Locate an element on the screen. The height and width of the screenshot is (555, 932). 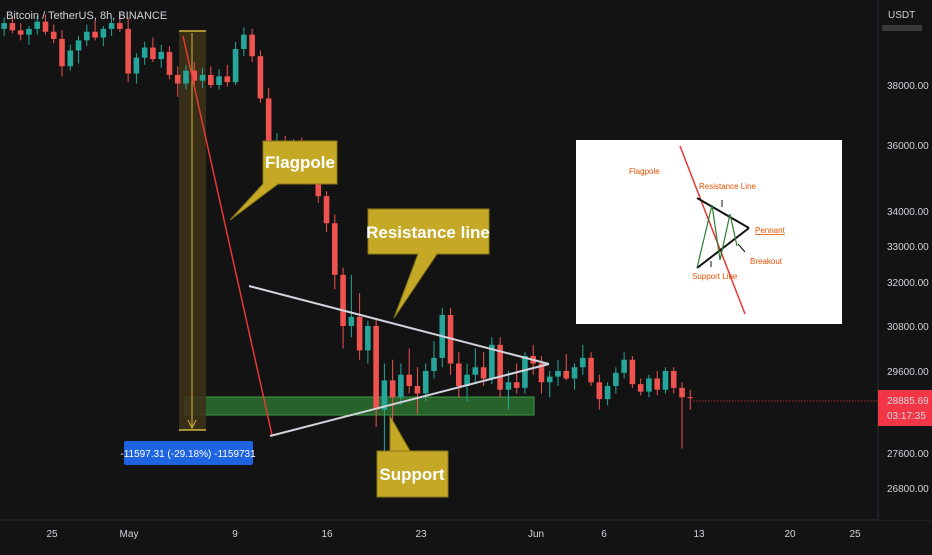
x-tick-label: Jun is located at coordinates (536, 534).